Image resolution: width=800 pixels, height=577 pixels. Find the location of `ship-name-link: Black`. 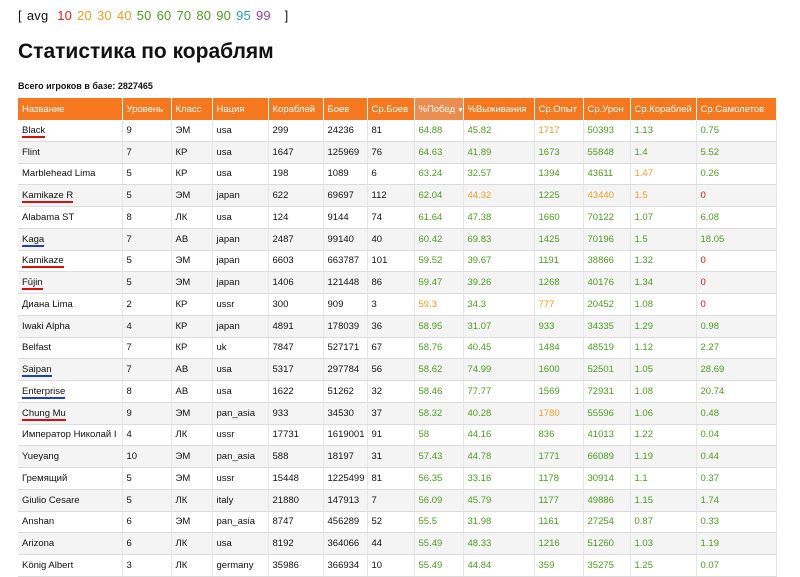

ship-name-link: Black is located at coordinates (70, 131).